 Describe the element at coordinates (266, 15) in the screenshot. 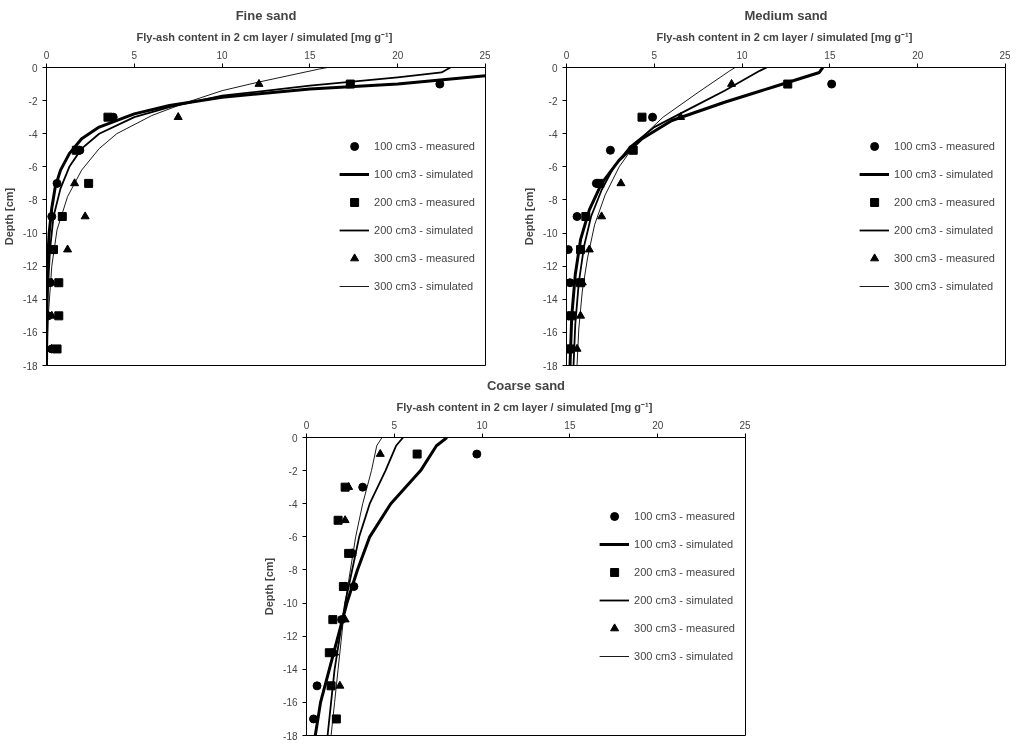

I see `chart-title: Fine sand` at that location.